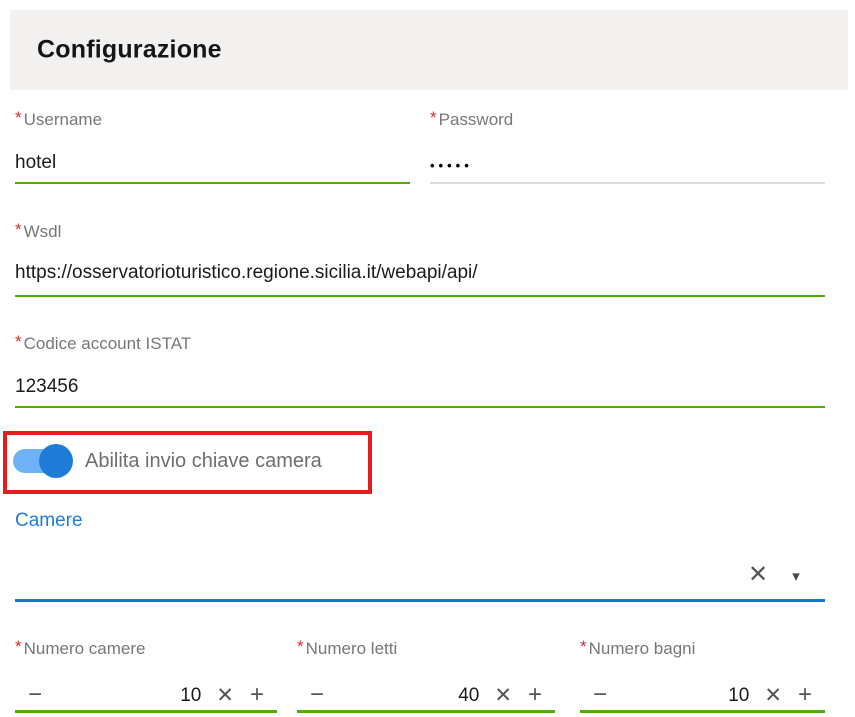 This screenshot has height=717, width=855. I want to click on username-underline, so click(212, 183).